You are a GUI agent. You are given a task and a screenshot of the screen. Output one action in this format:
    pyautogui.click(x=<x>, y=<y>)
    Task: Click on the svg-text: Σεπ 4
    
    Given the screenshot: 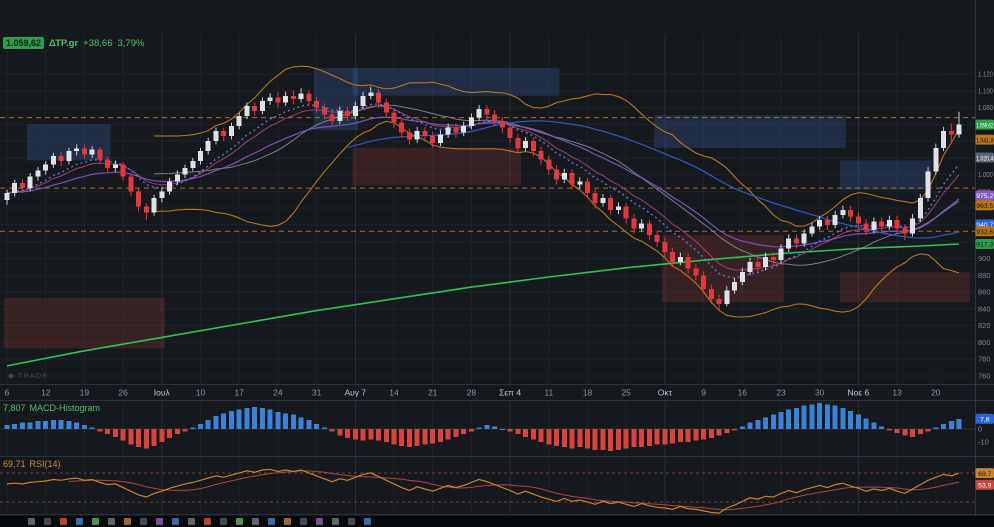 What is the action you would take?
    pyautogui.click(x=510, y=393)
    